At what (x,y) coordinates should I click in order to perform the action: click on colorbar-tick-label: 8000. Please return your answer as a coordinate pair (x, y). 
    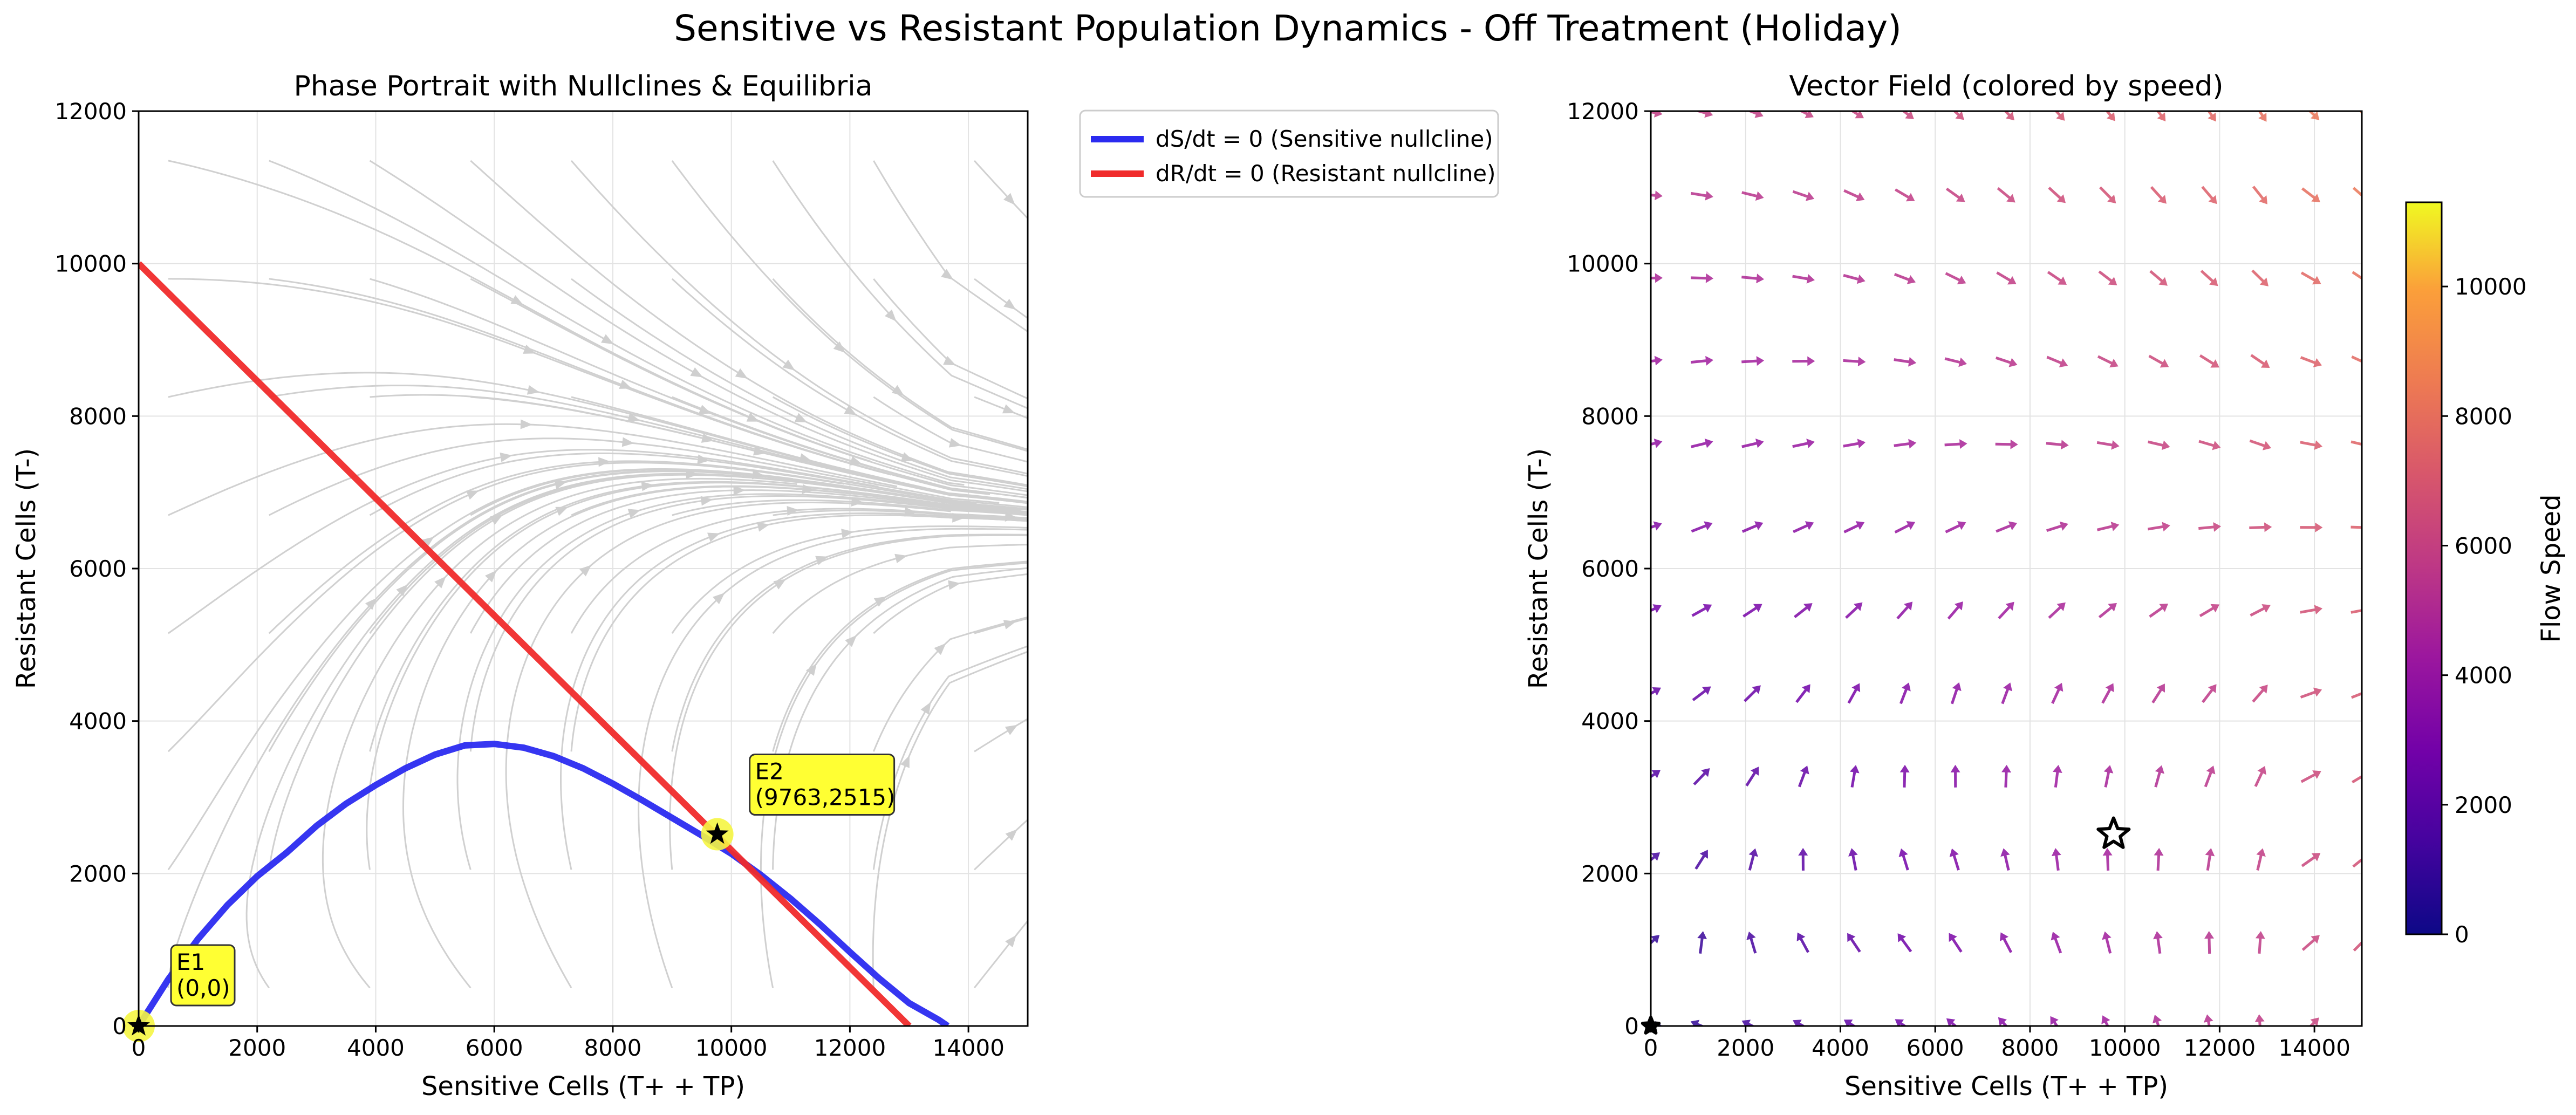
    Looking at the image, I should click on (2483, 416).